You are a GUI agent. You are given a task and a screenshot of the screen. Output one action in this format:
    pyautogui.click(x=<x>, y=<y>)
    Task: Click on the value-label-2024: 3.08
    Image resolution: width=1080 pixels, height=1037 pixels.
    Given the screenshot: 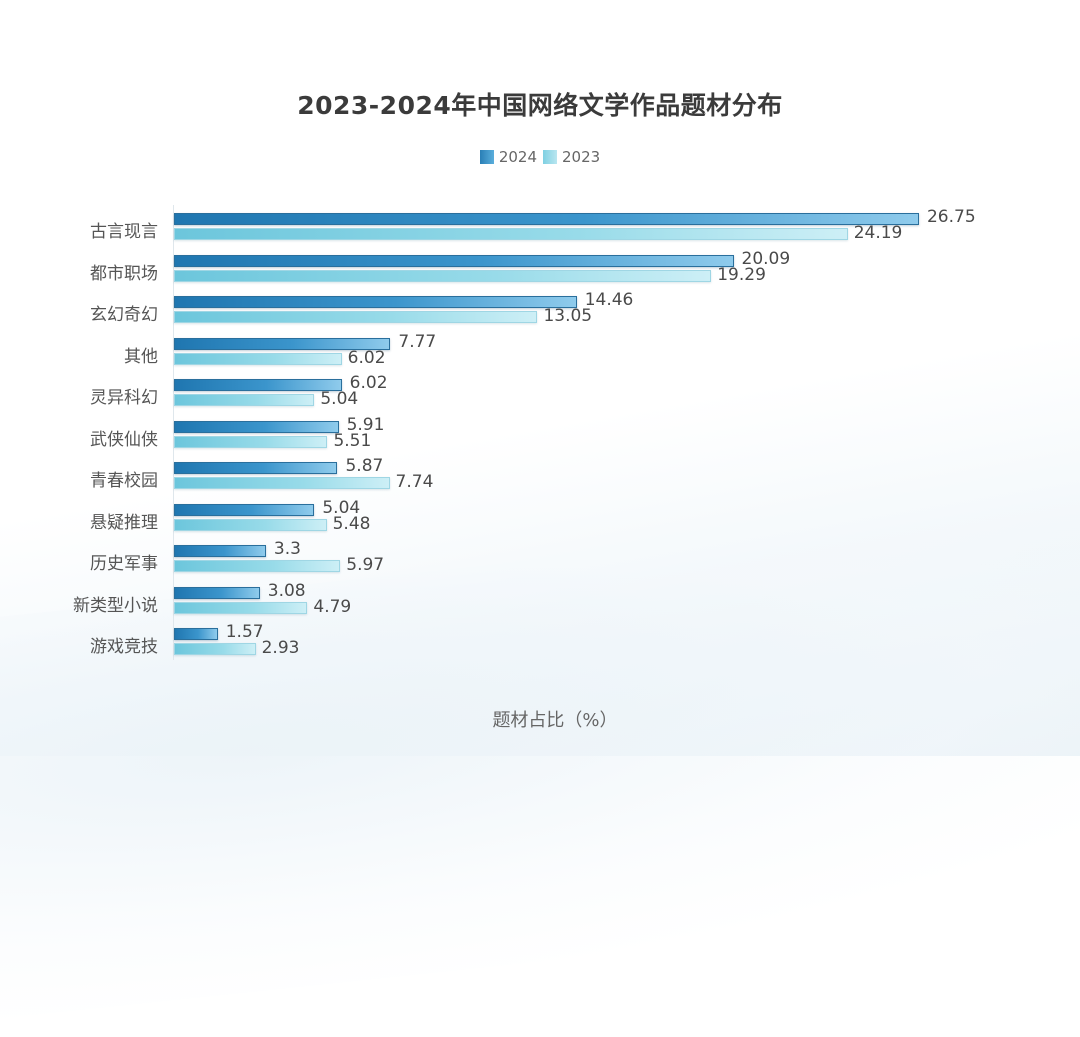 What is the action you would take?
    pyautogui.click(x=286, y=590)
    